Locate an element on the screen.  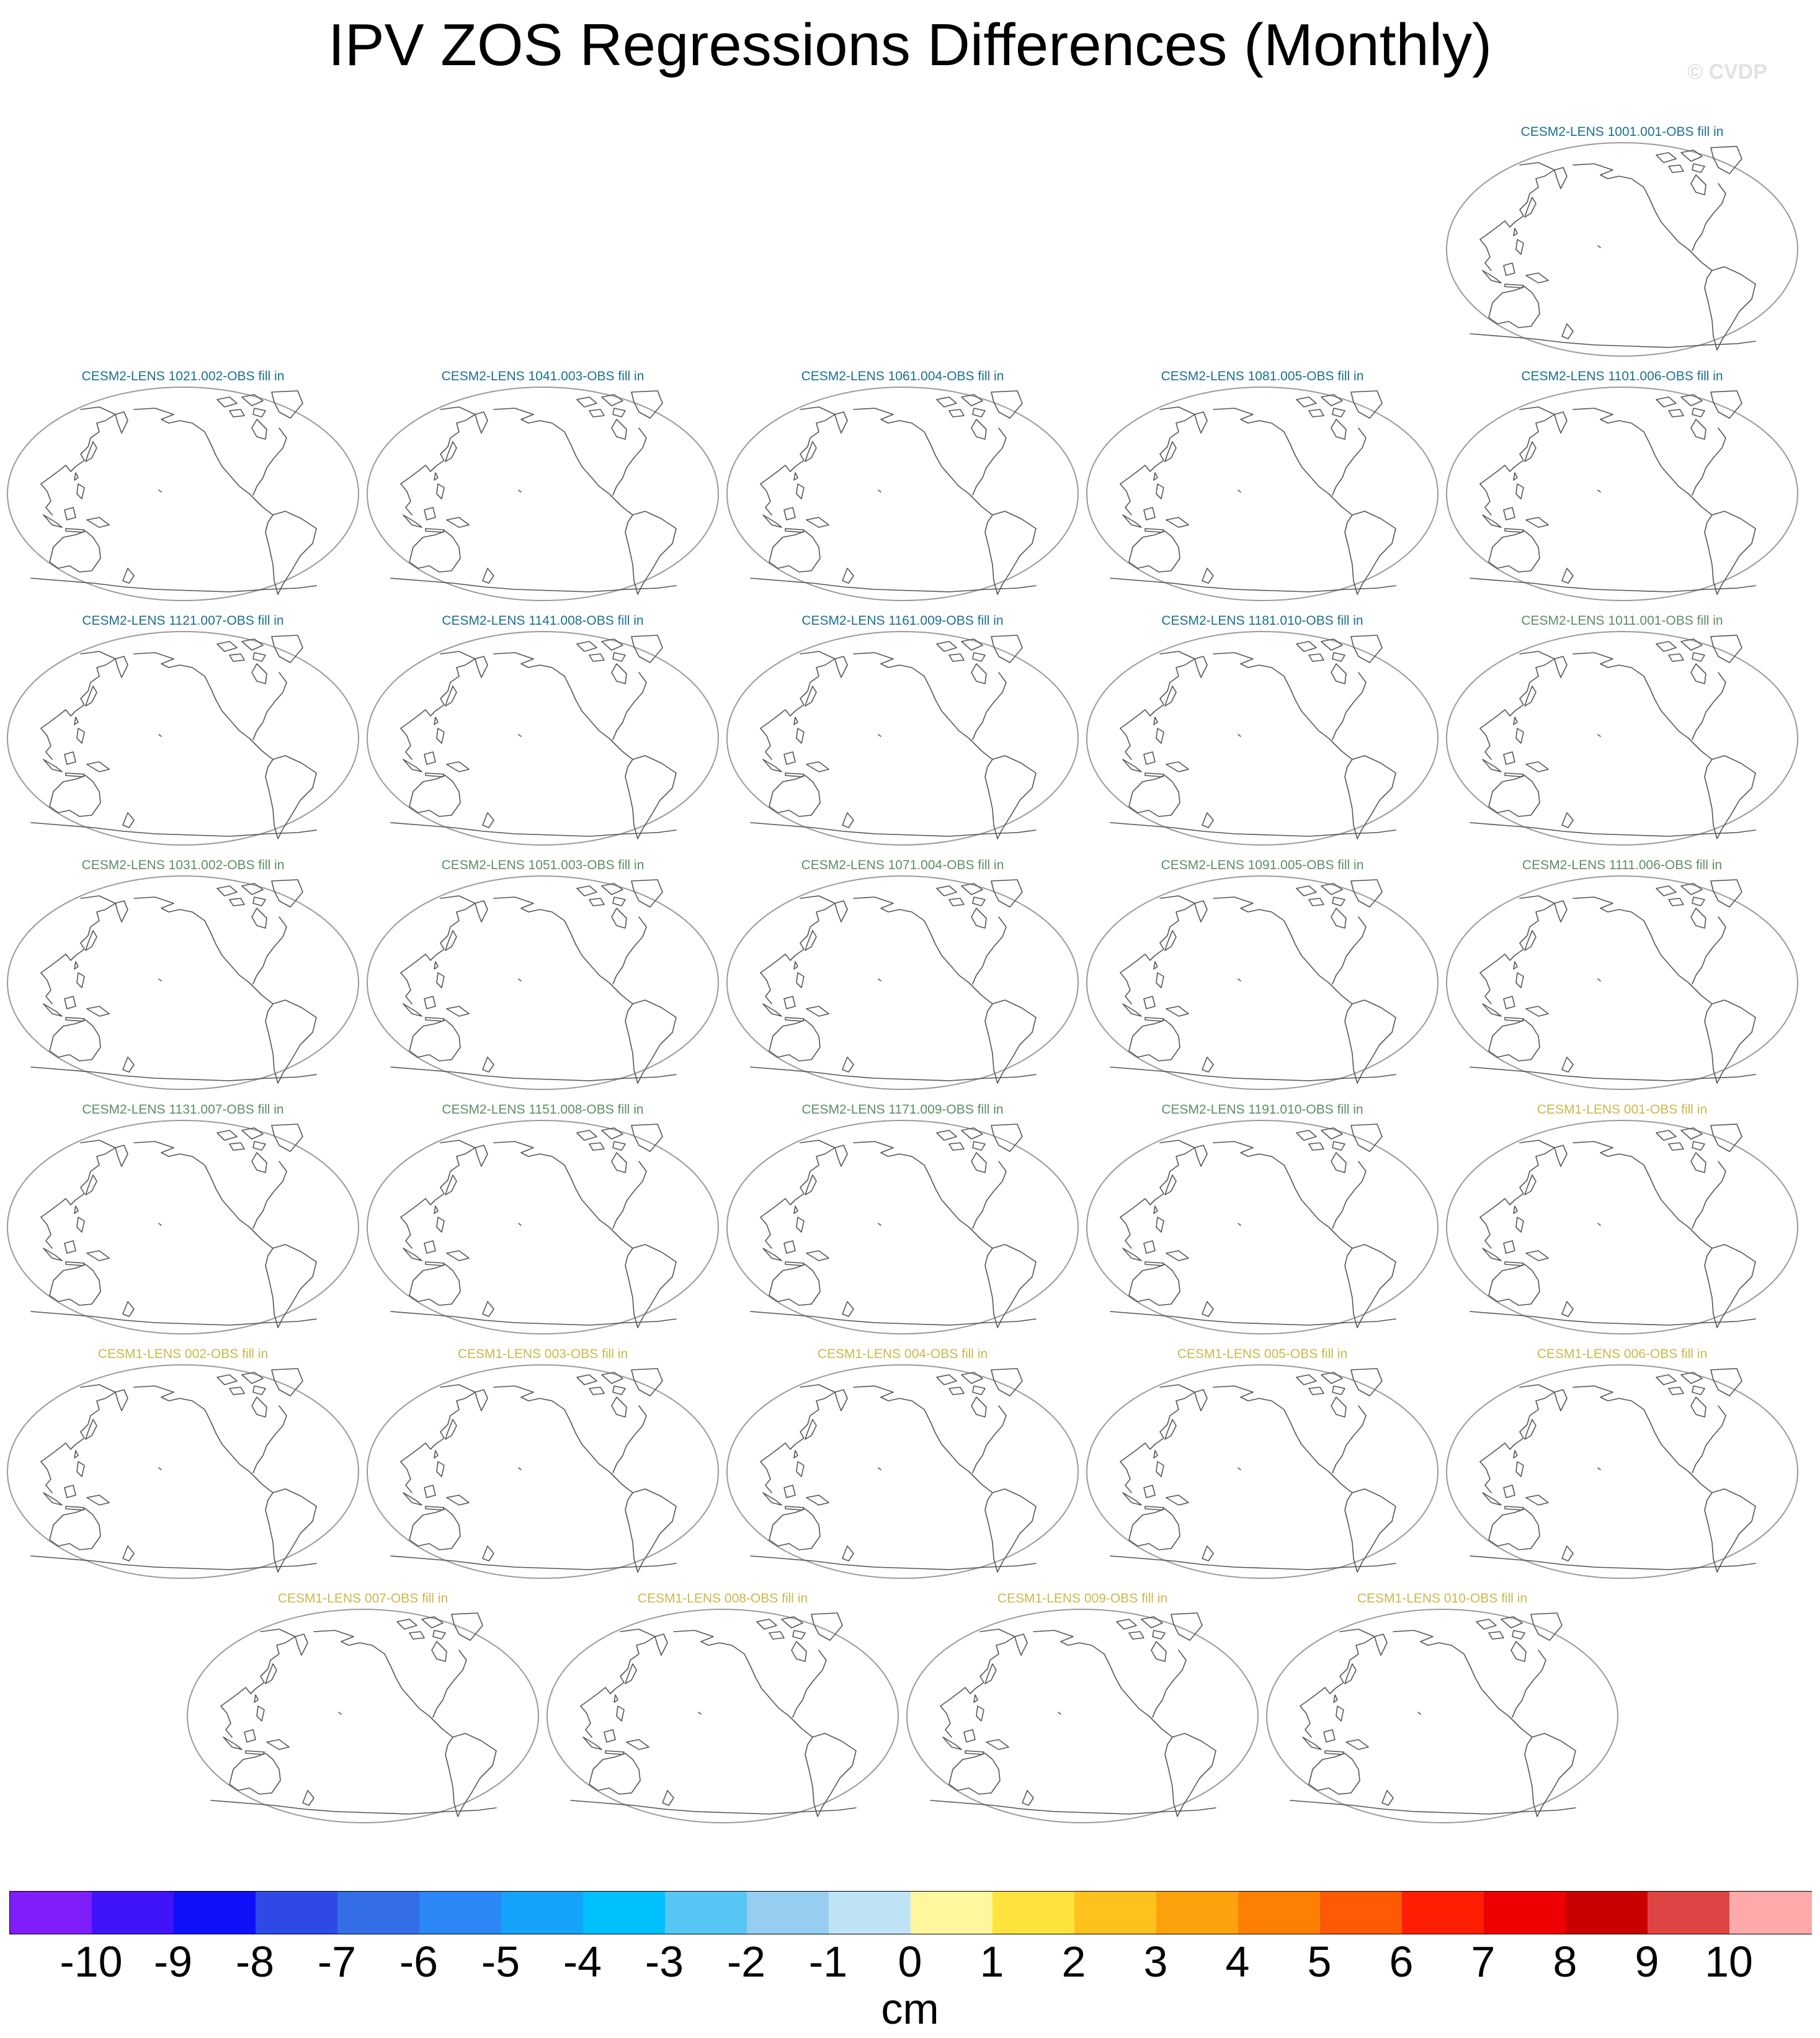
colorbar-tick-label: -9 is located at coordinates (173, 1962).